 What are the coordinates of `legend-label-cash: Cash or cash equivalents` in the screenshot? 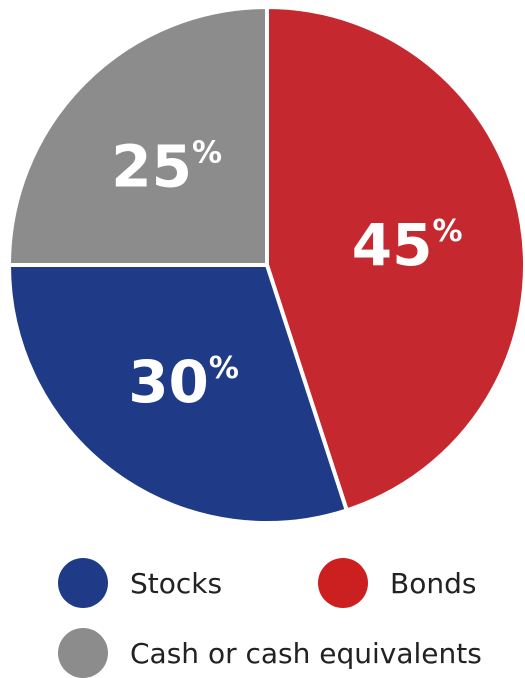 It's located at (306, 653).